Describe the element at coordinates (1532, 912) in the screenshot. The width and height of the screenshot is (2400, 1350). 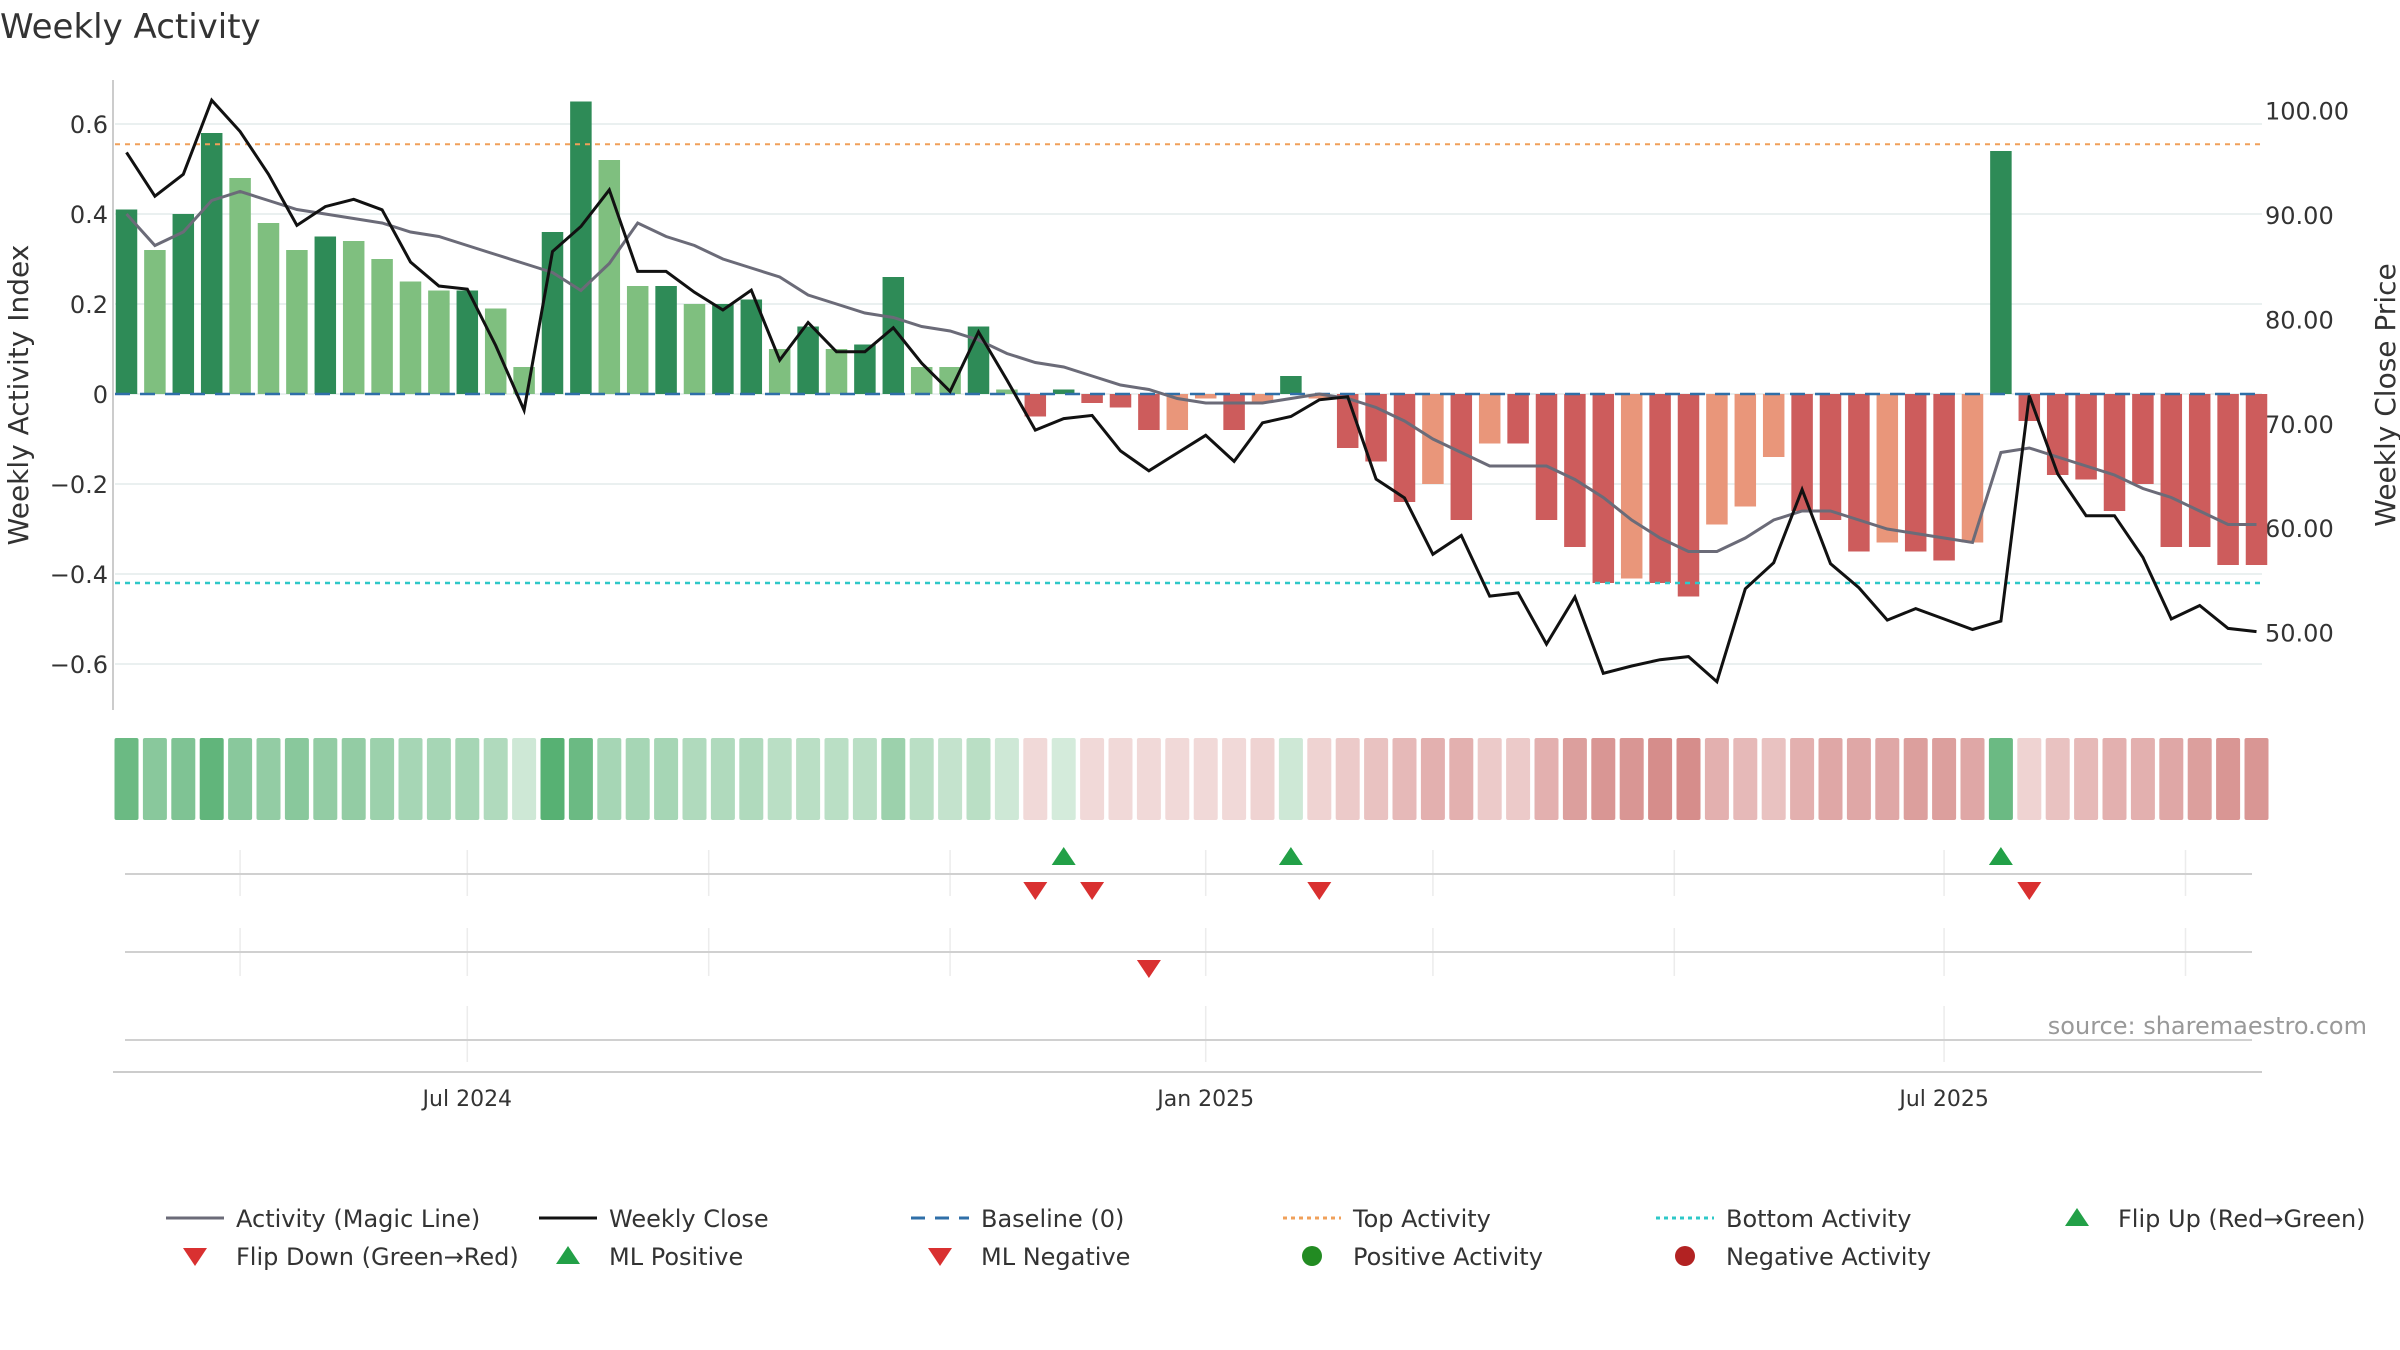
I see `signal-markers` at that location.